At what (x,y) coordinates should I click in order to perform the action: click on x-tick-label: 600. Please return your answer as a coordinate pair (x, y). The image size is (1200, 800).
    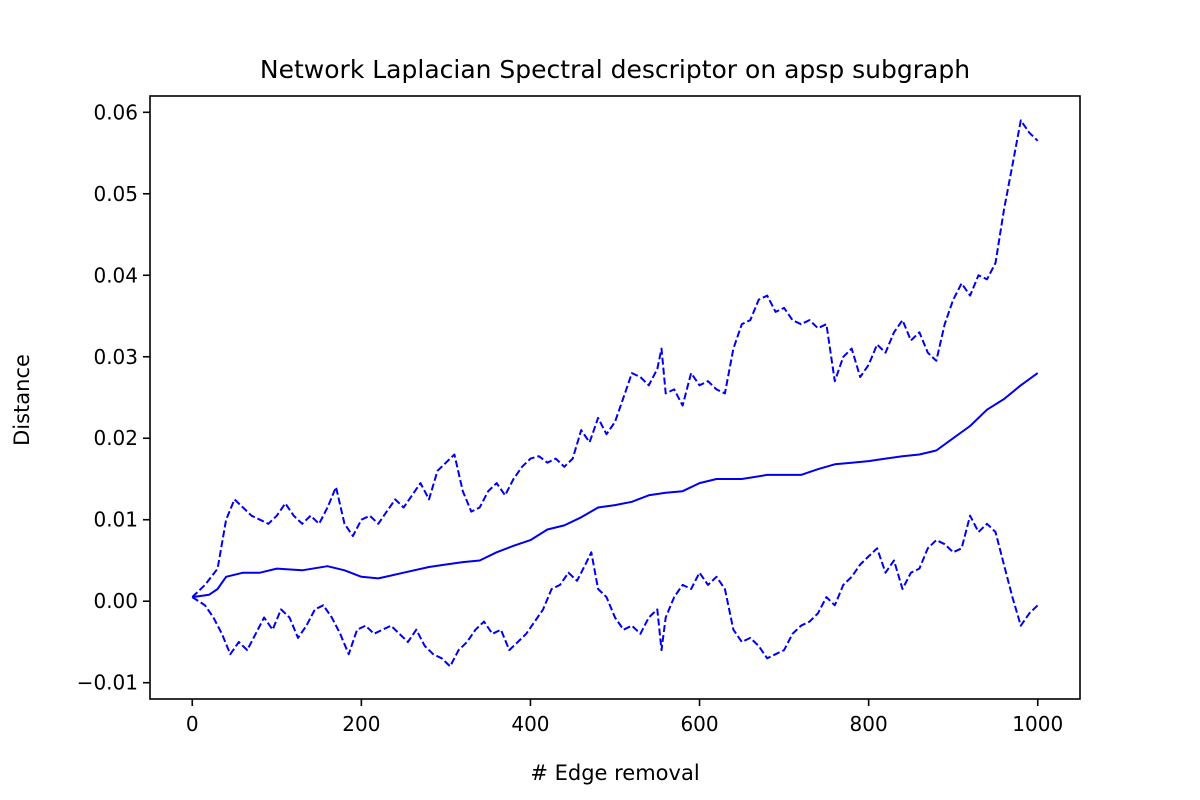
    Looking at the image, I should click on (699, 724).